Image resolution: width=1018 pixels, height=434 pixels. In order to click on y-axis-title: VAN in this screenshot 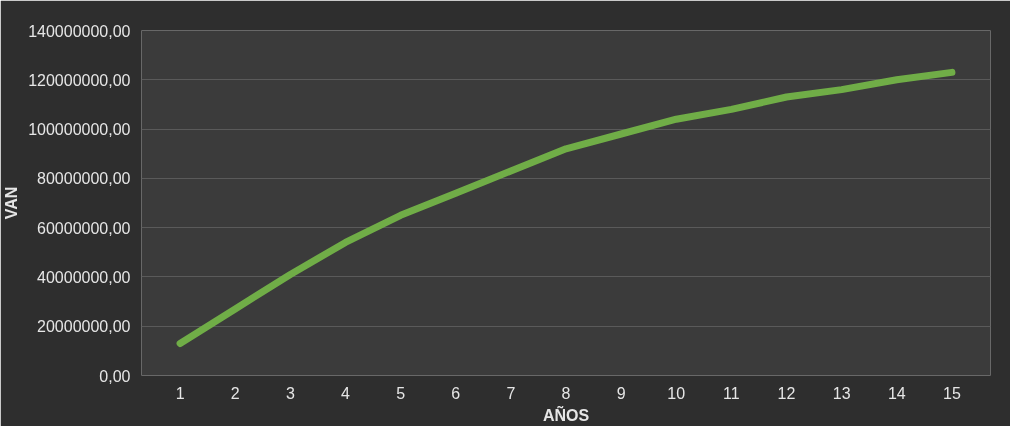, I will do `click(12, 203)`.